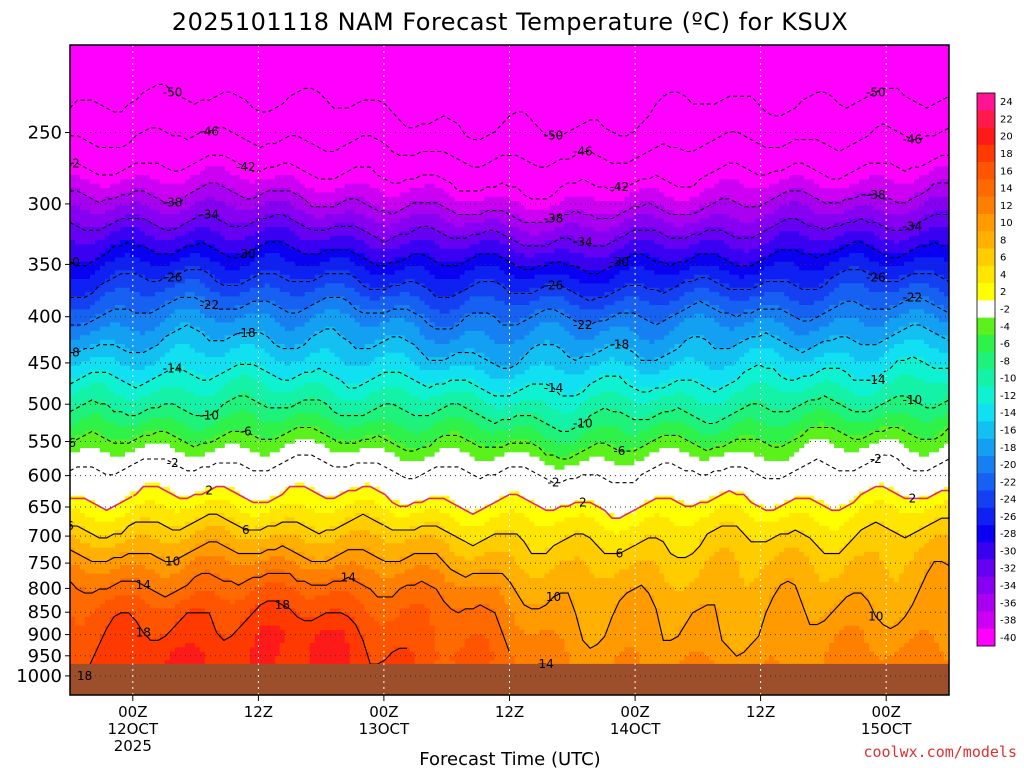 The height and width of the screenshot is (768, 1024). Describe the element at coordinates (1006, 206) in the screenshot. I see `colorbar-label: 12` at that location.